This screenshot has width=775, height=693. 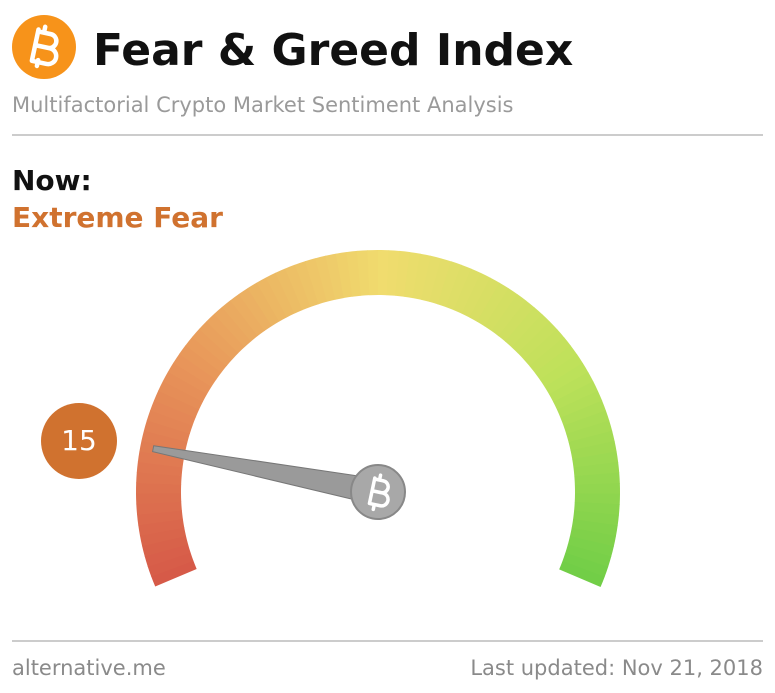 What do you see at coordinates (616, 668) in the screenshot?
I see `updated: Last updated: Nov 21, 2018` at bounding box center [616, 668].